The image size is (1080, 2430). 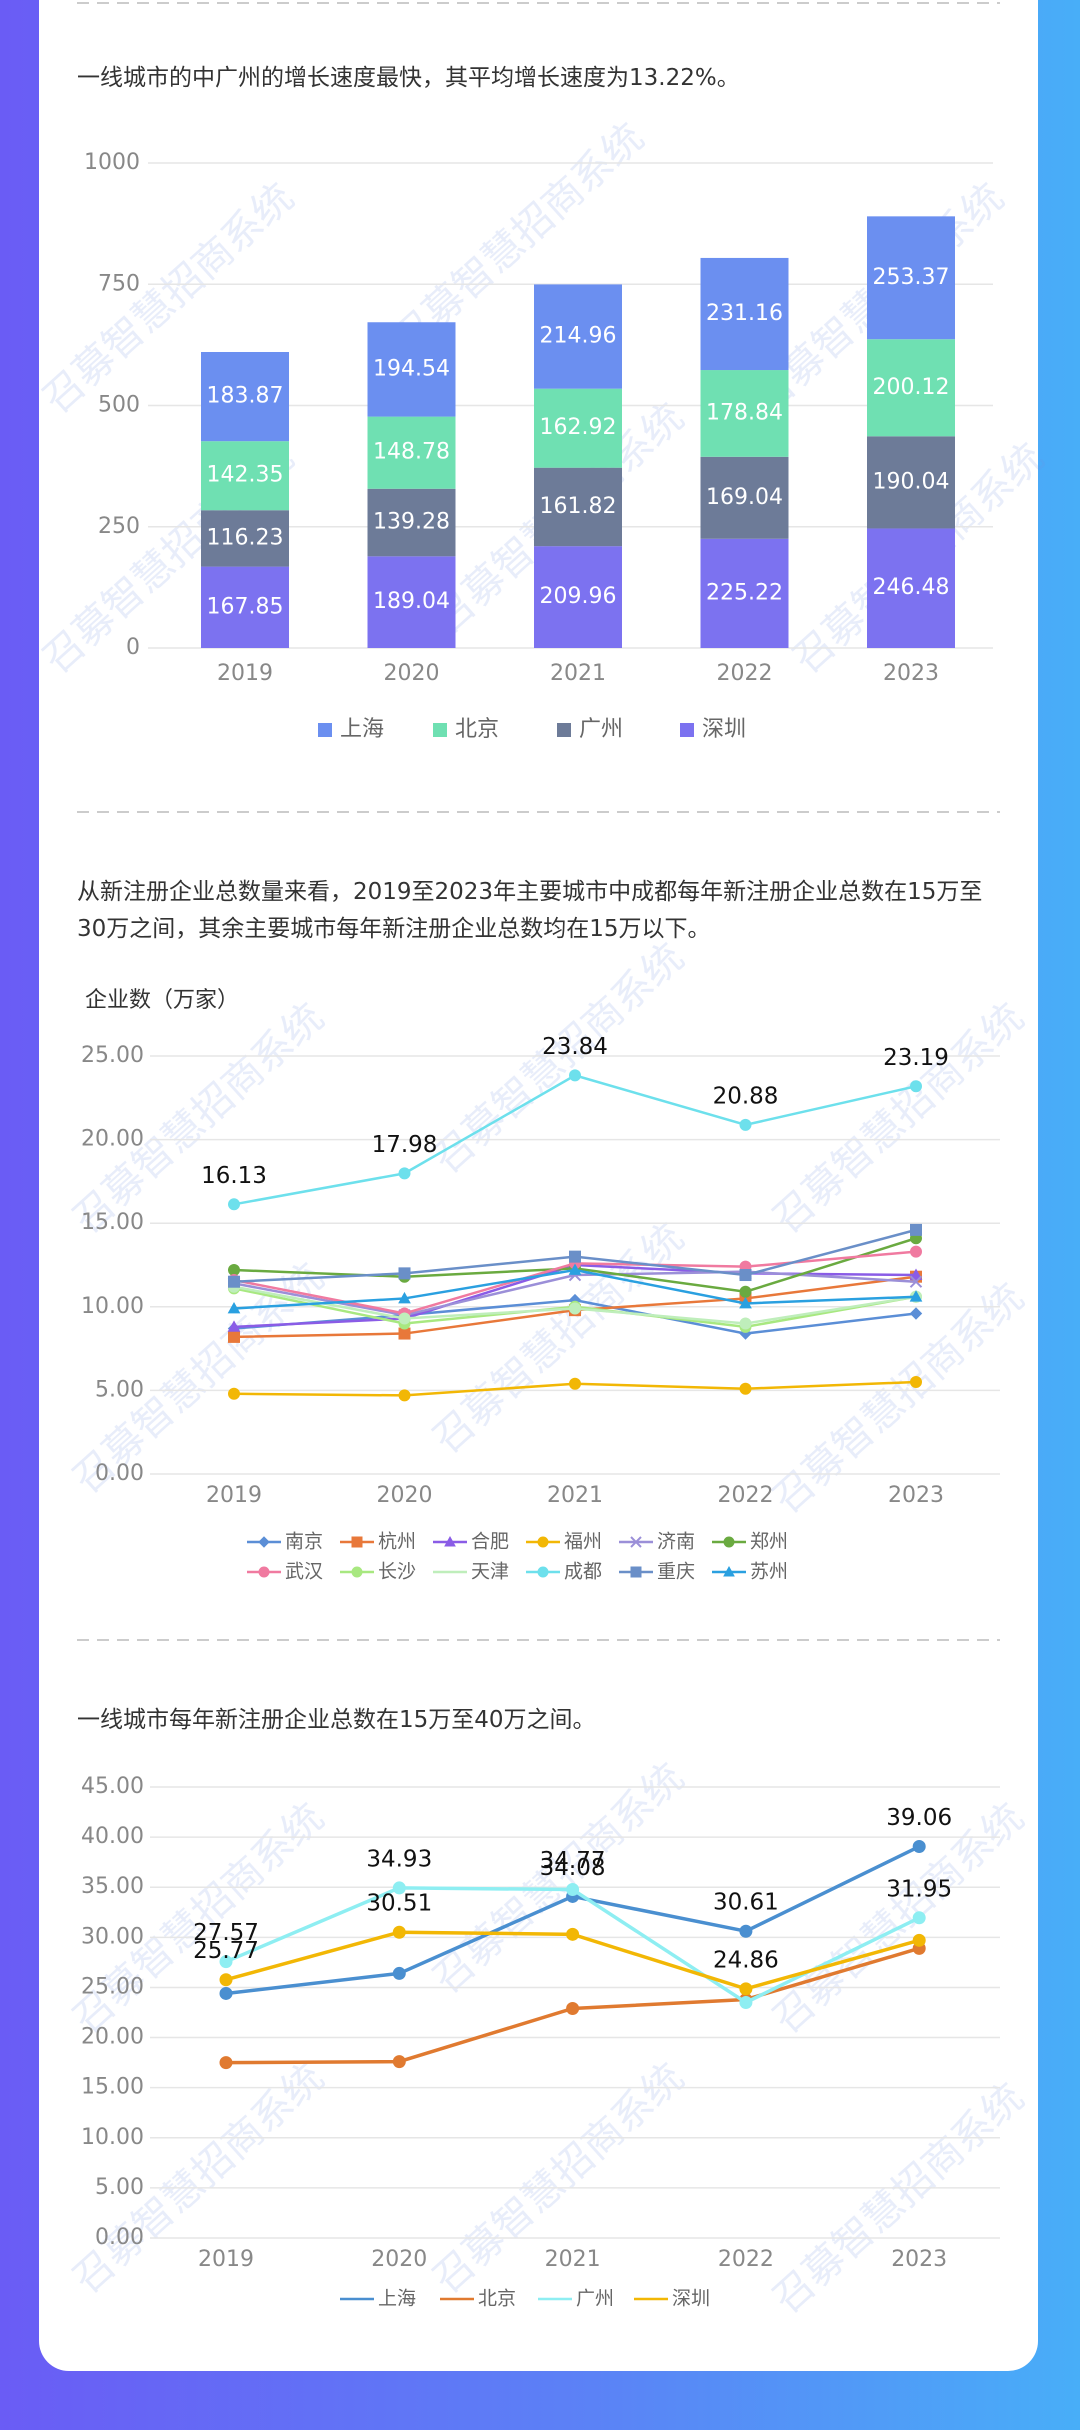 I want to click on value-label: 183.87, so click(x=245, y=396).